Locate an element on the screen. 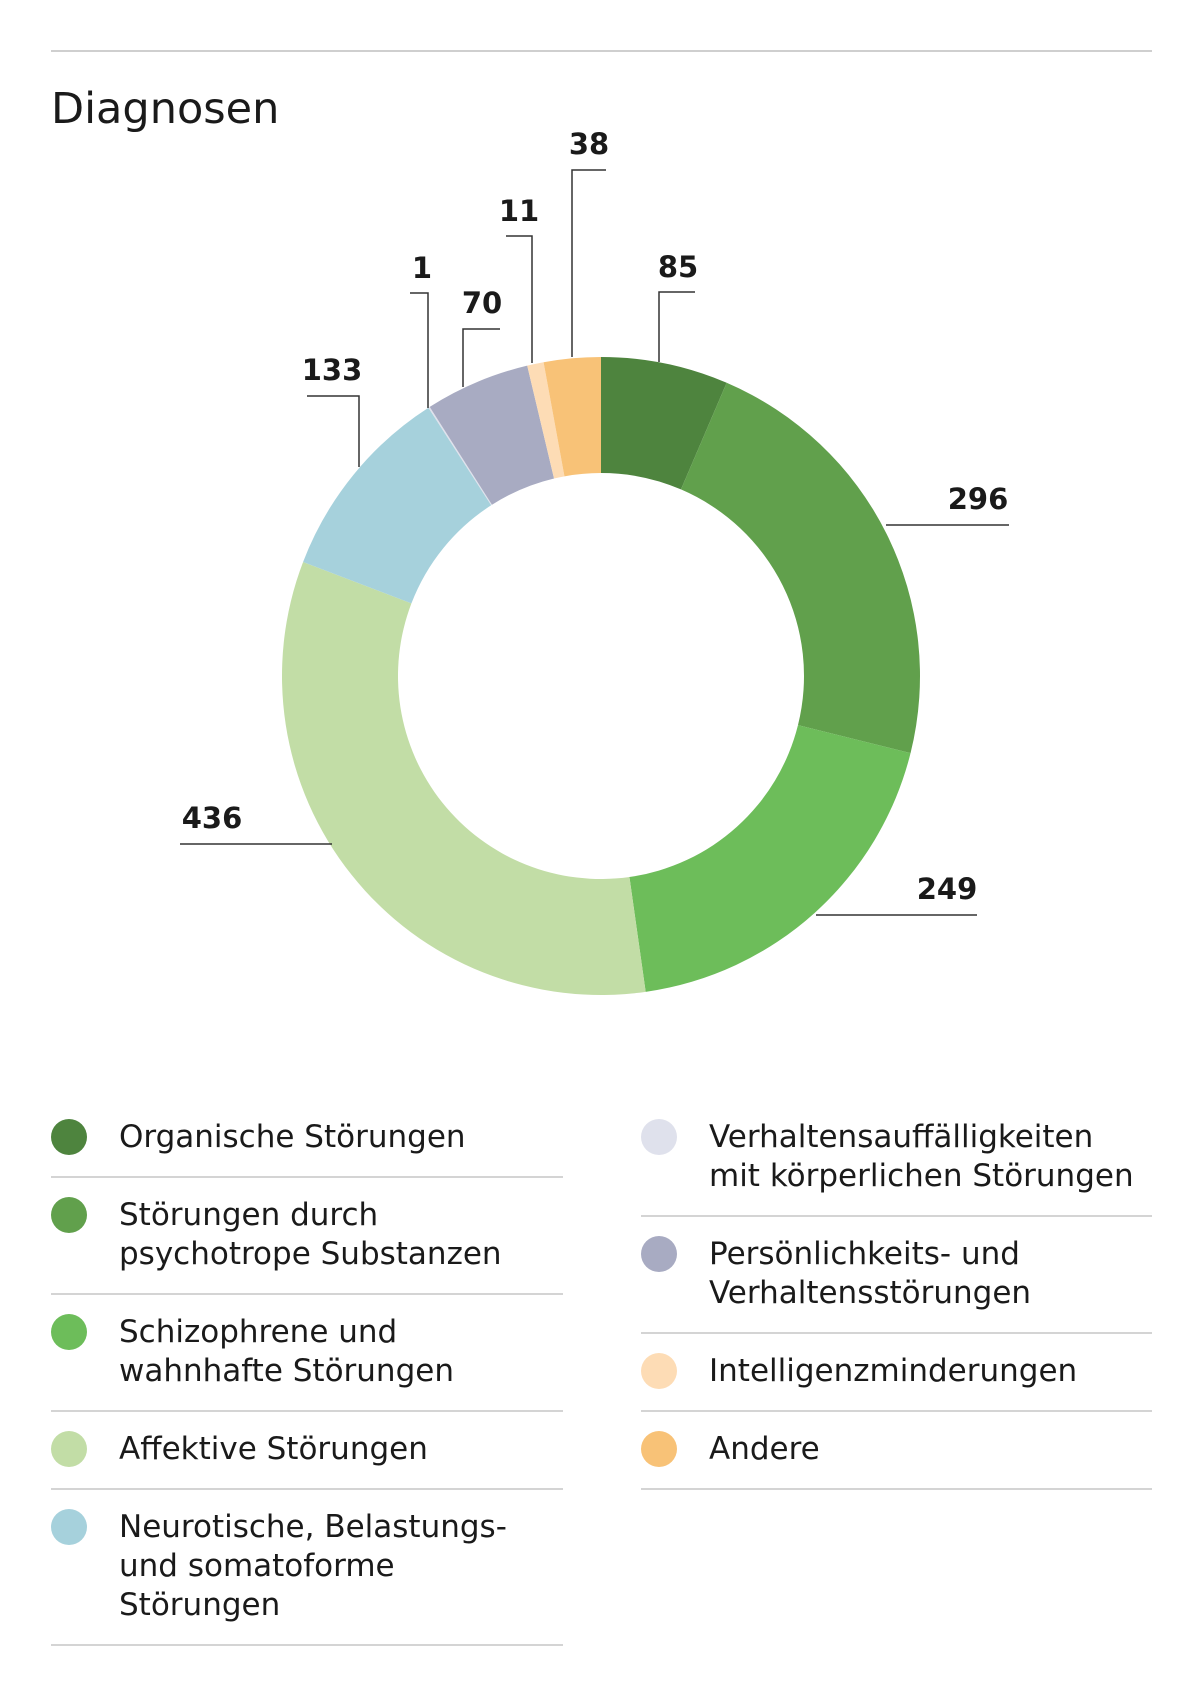 This screenshot has height=1690, width=1200. legend-item: Intelligenzminderungen is located at coordinates (896, 1373).